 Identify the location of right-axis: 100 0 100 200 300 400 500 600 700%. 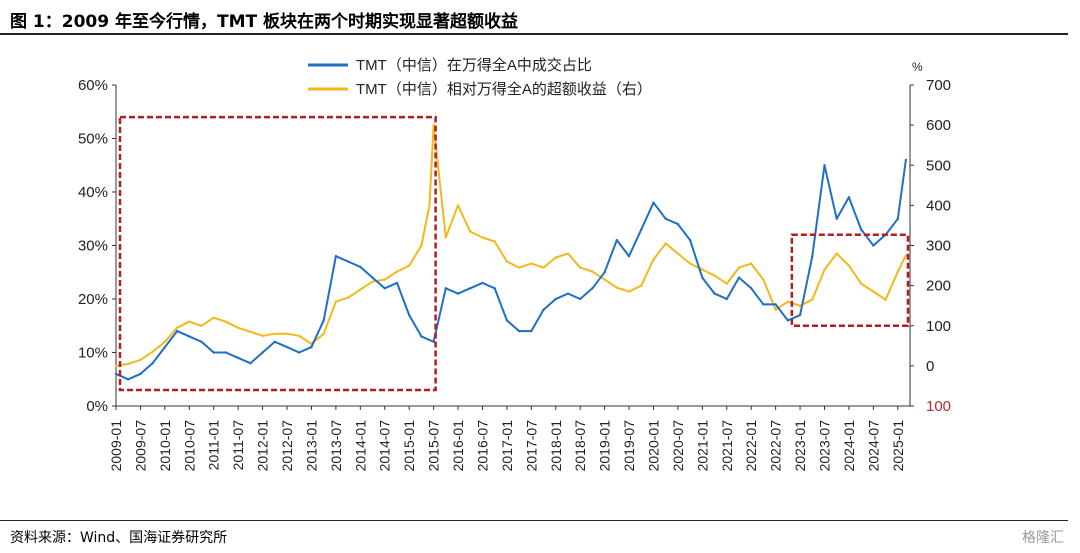
(930, 237).